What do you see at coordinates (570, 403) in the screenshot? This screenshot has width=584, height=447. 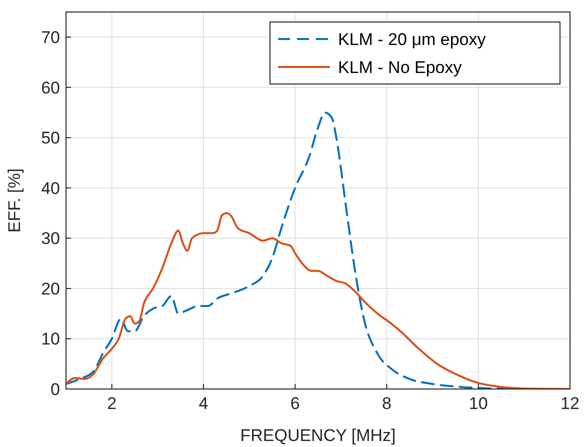 I see `x-tick-label: 12` at bounding box center [570, 403].